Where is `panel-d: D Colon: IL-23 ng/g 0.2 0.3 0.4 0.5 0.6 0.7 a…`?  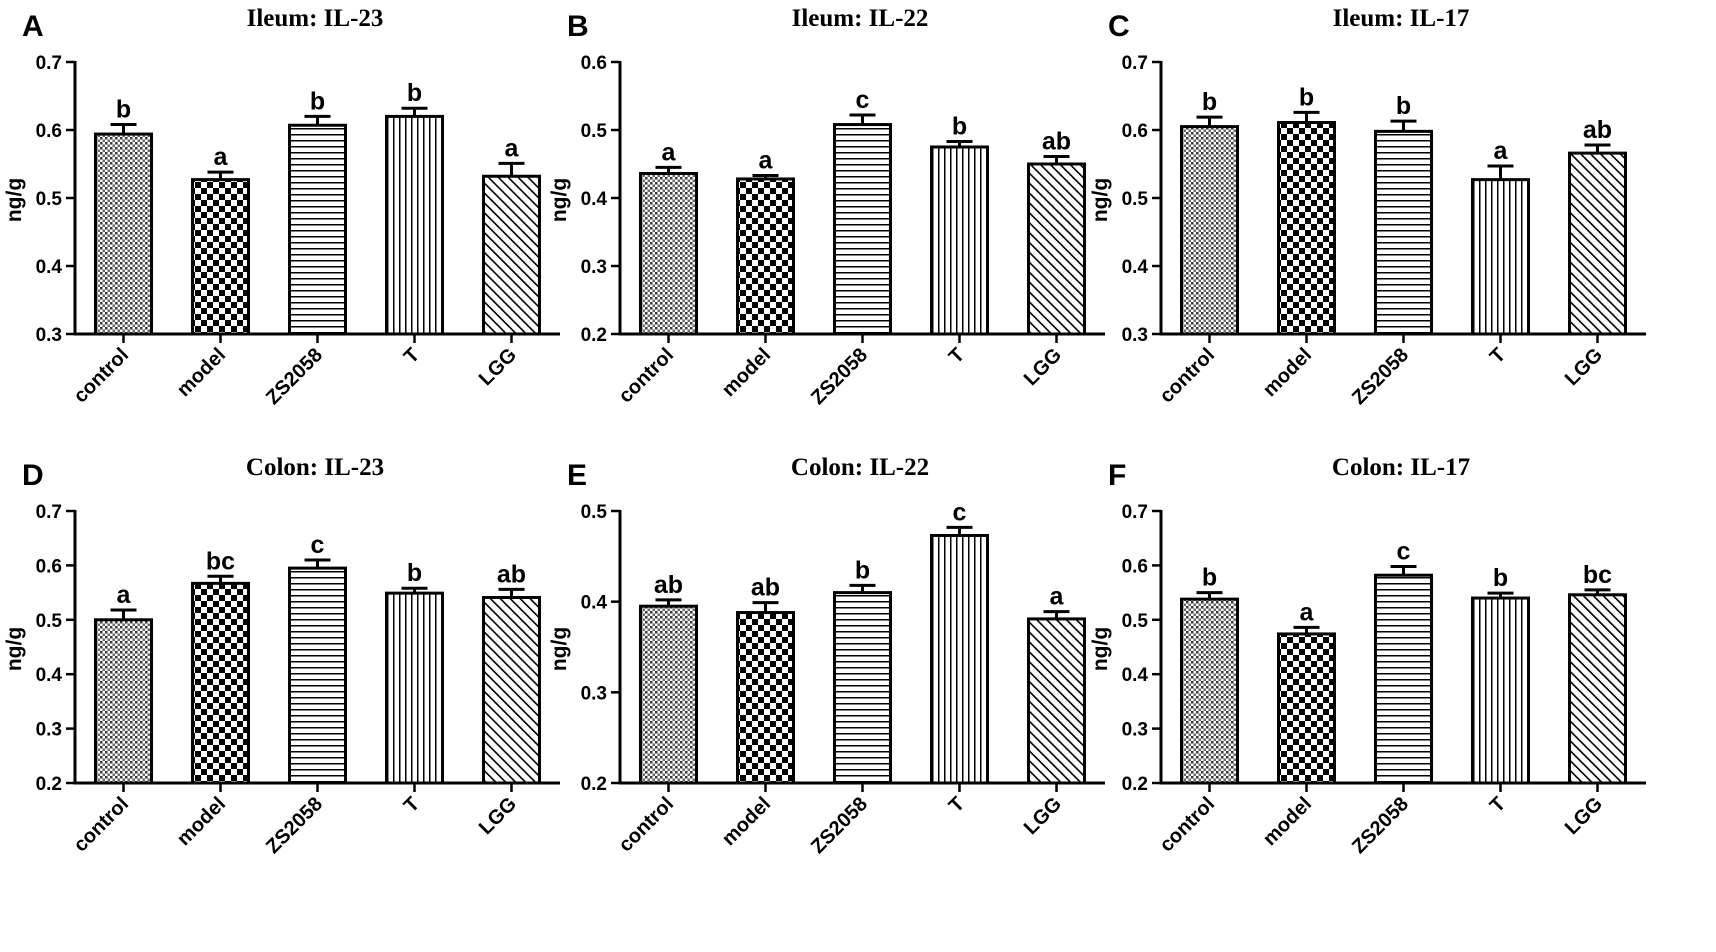 panel-d: D Colon: IL-23 ng/g 0.2 0.3 0.4 0.5 0.6 0.7 a… is located at coordinates (281, 656).